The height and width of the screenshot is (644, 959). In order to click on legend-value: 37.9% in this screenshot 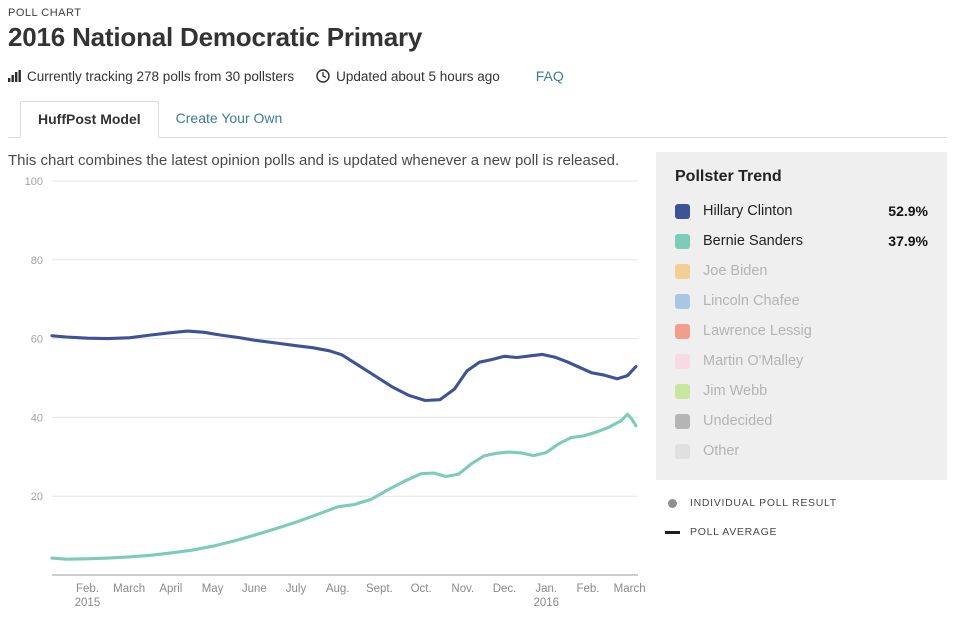, I will do `click(908, 241)`.